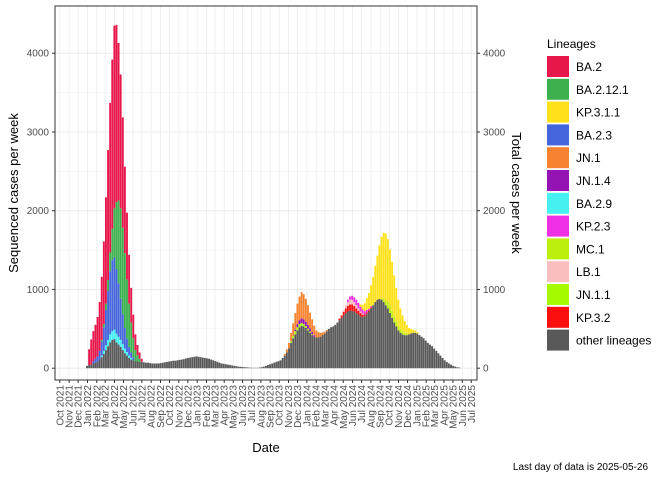  Describe the element at coordinates (70, 406) in the screenshot. I see `x-tick-label: Nov 2021` at that location.